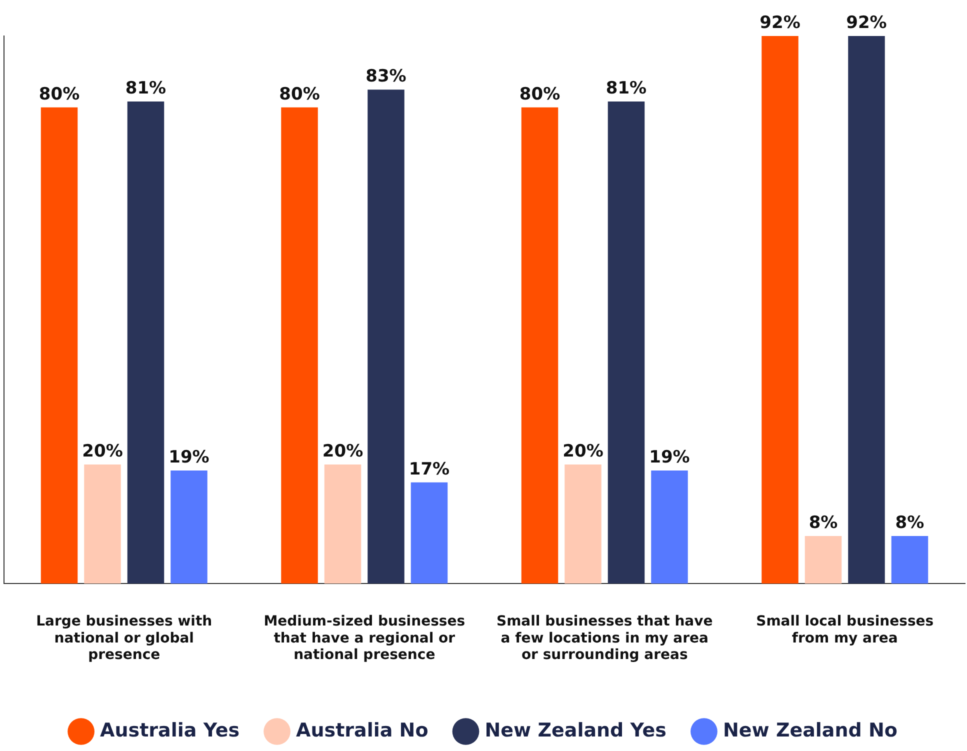 This screenshot has height=751, width=967. Describe the element at coordinates (575, 730) in the screenshot. I see `legend-label: New Zealand Yes` at that location.